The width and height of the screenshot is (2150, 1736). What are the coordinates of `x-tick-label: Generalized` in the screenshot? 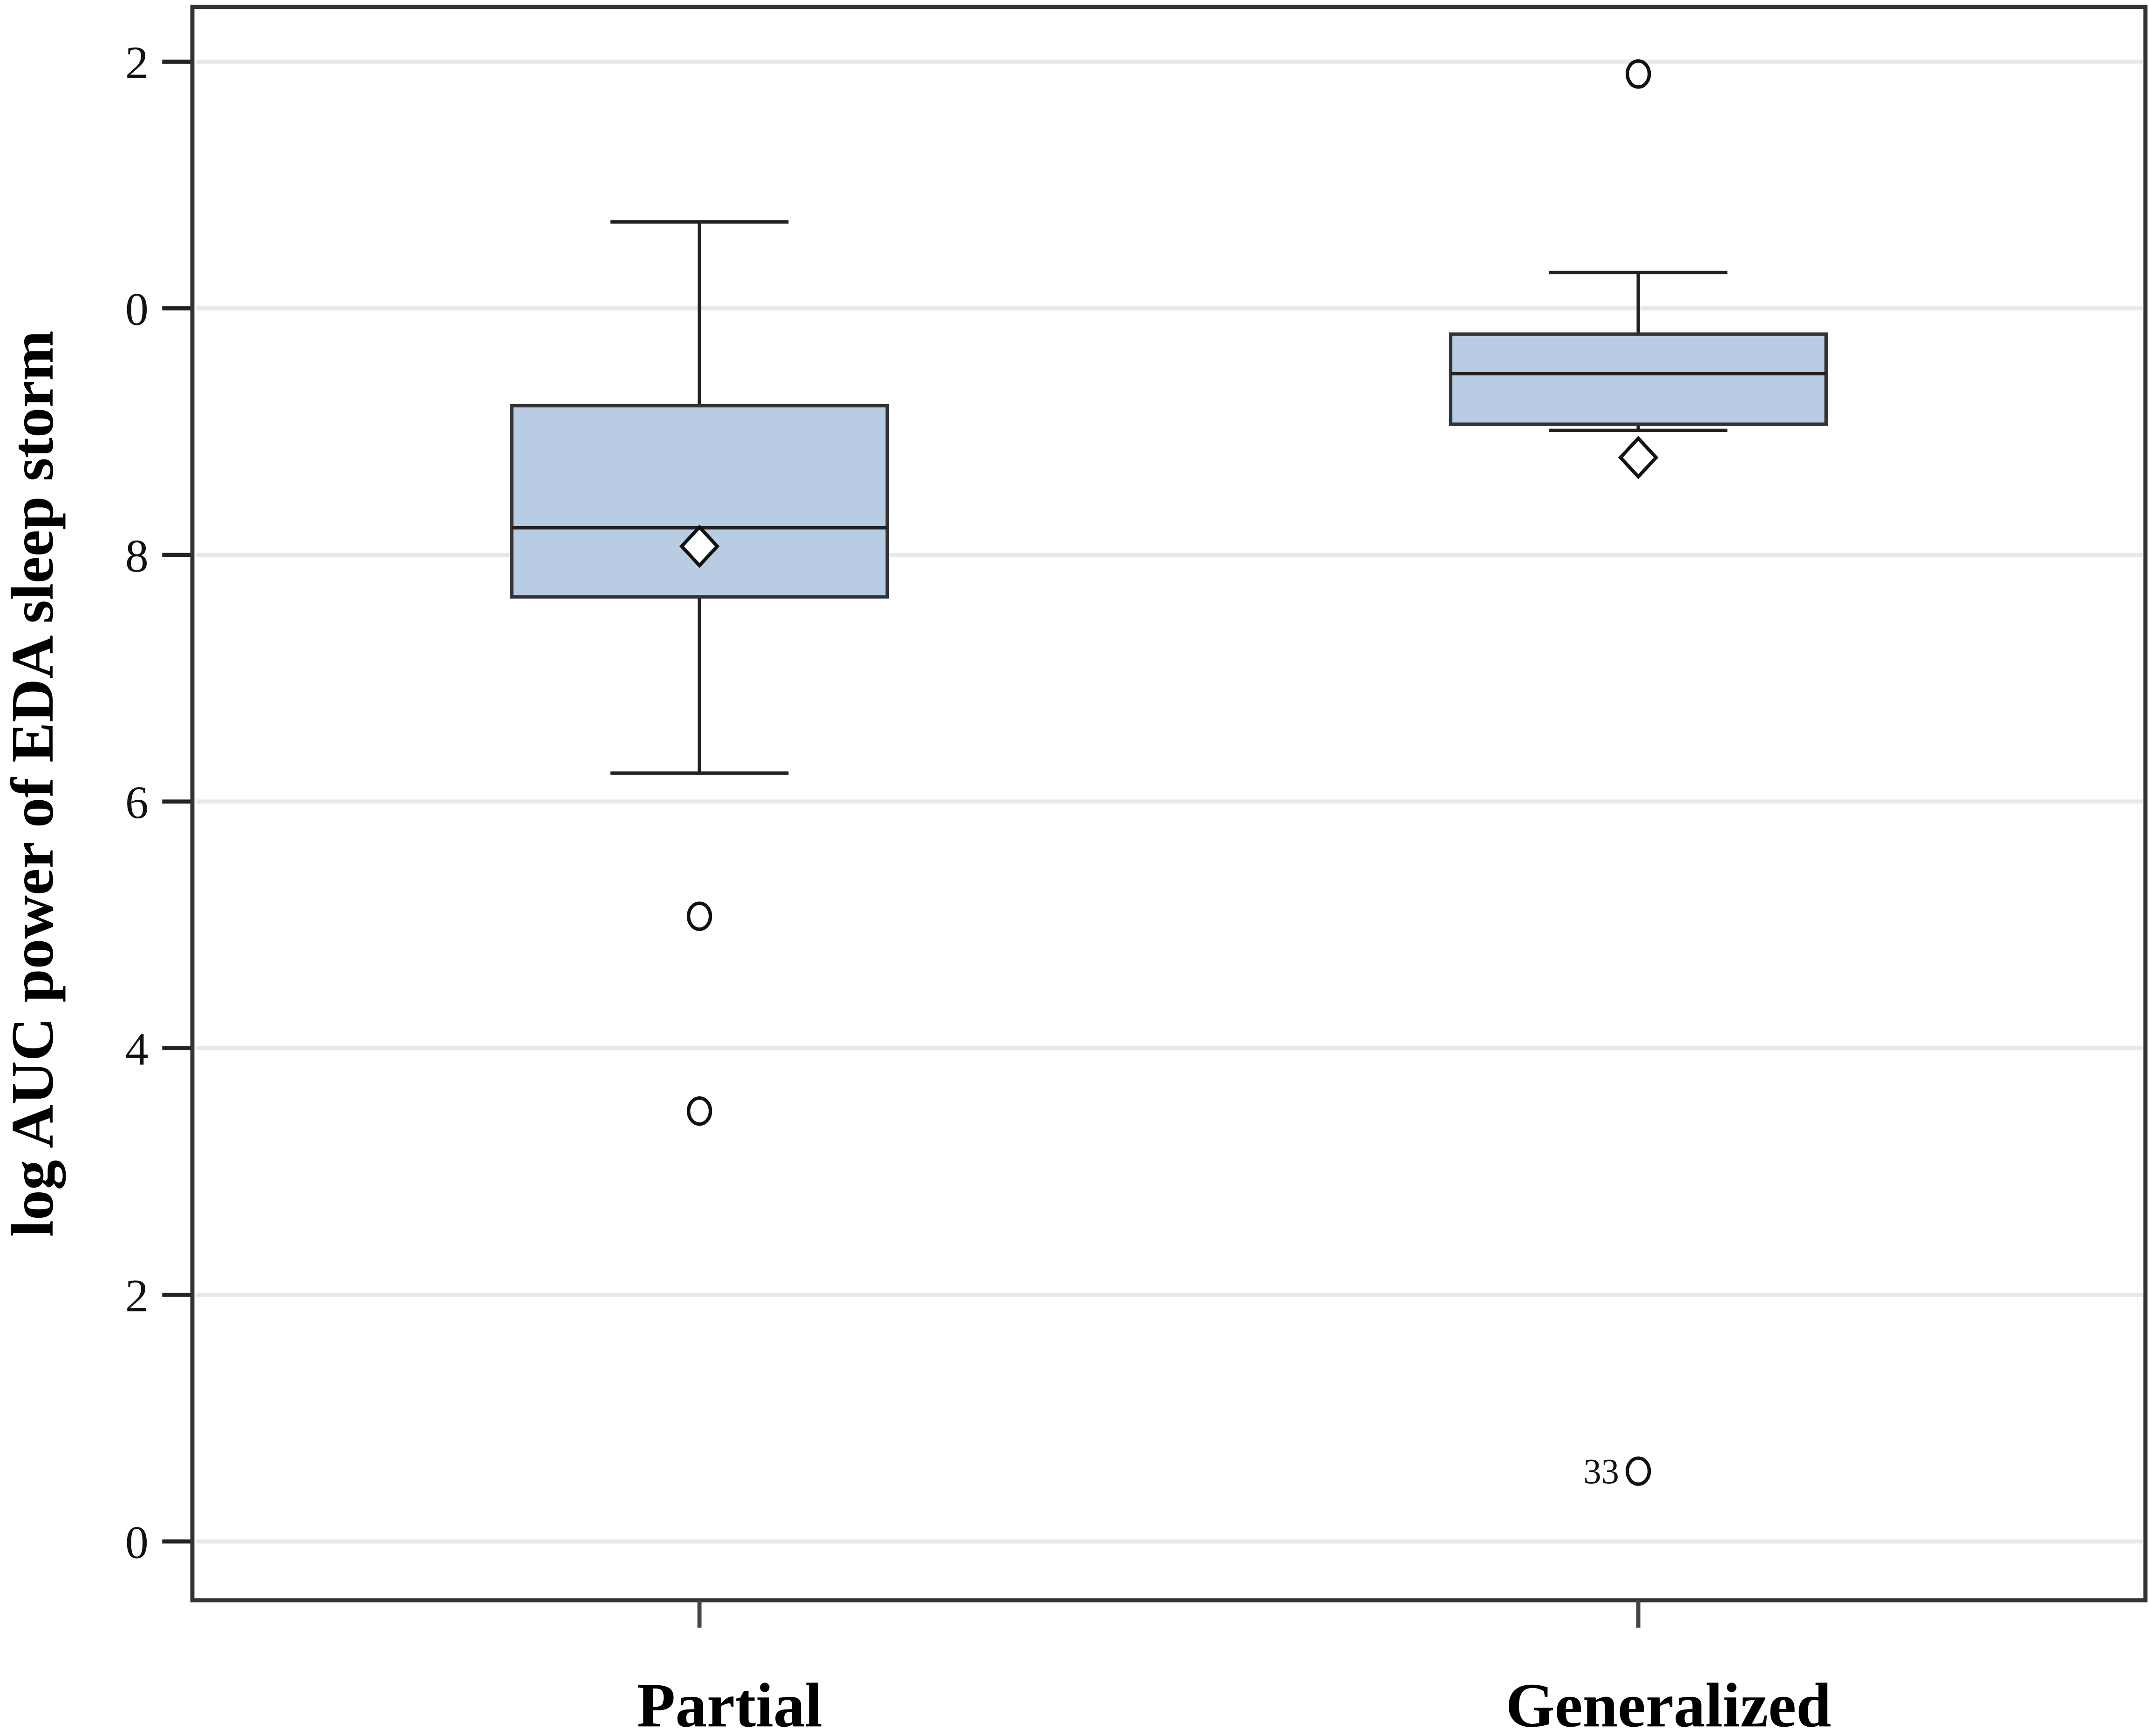 It's located at (1668, 1703).